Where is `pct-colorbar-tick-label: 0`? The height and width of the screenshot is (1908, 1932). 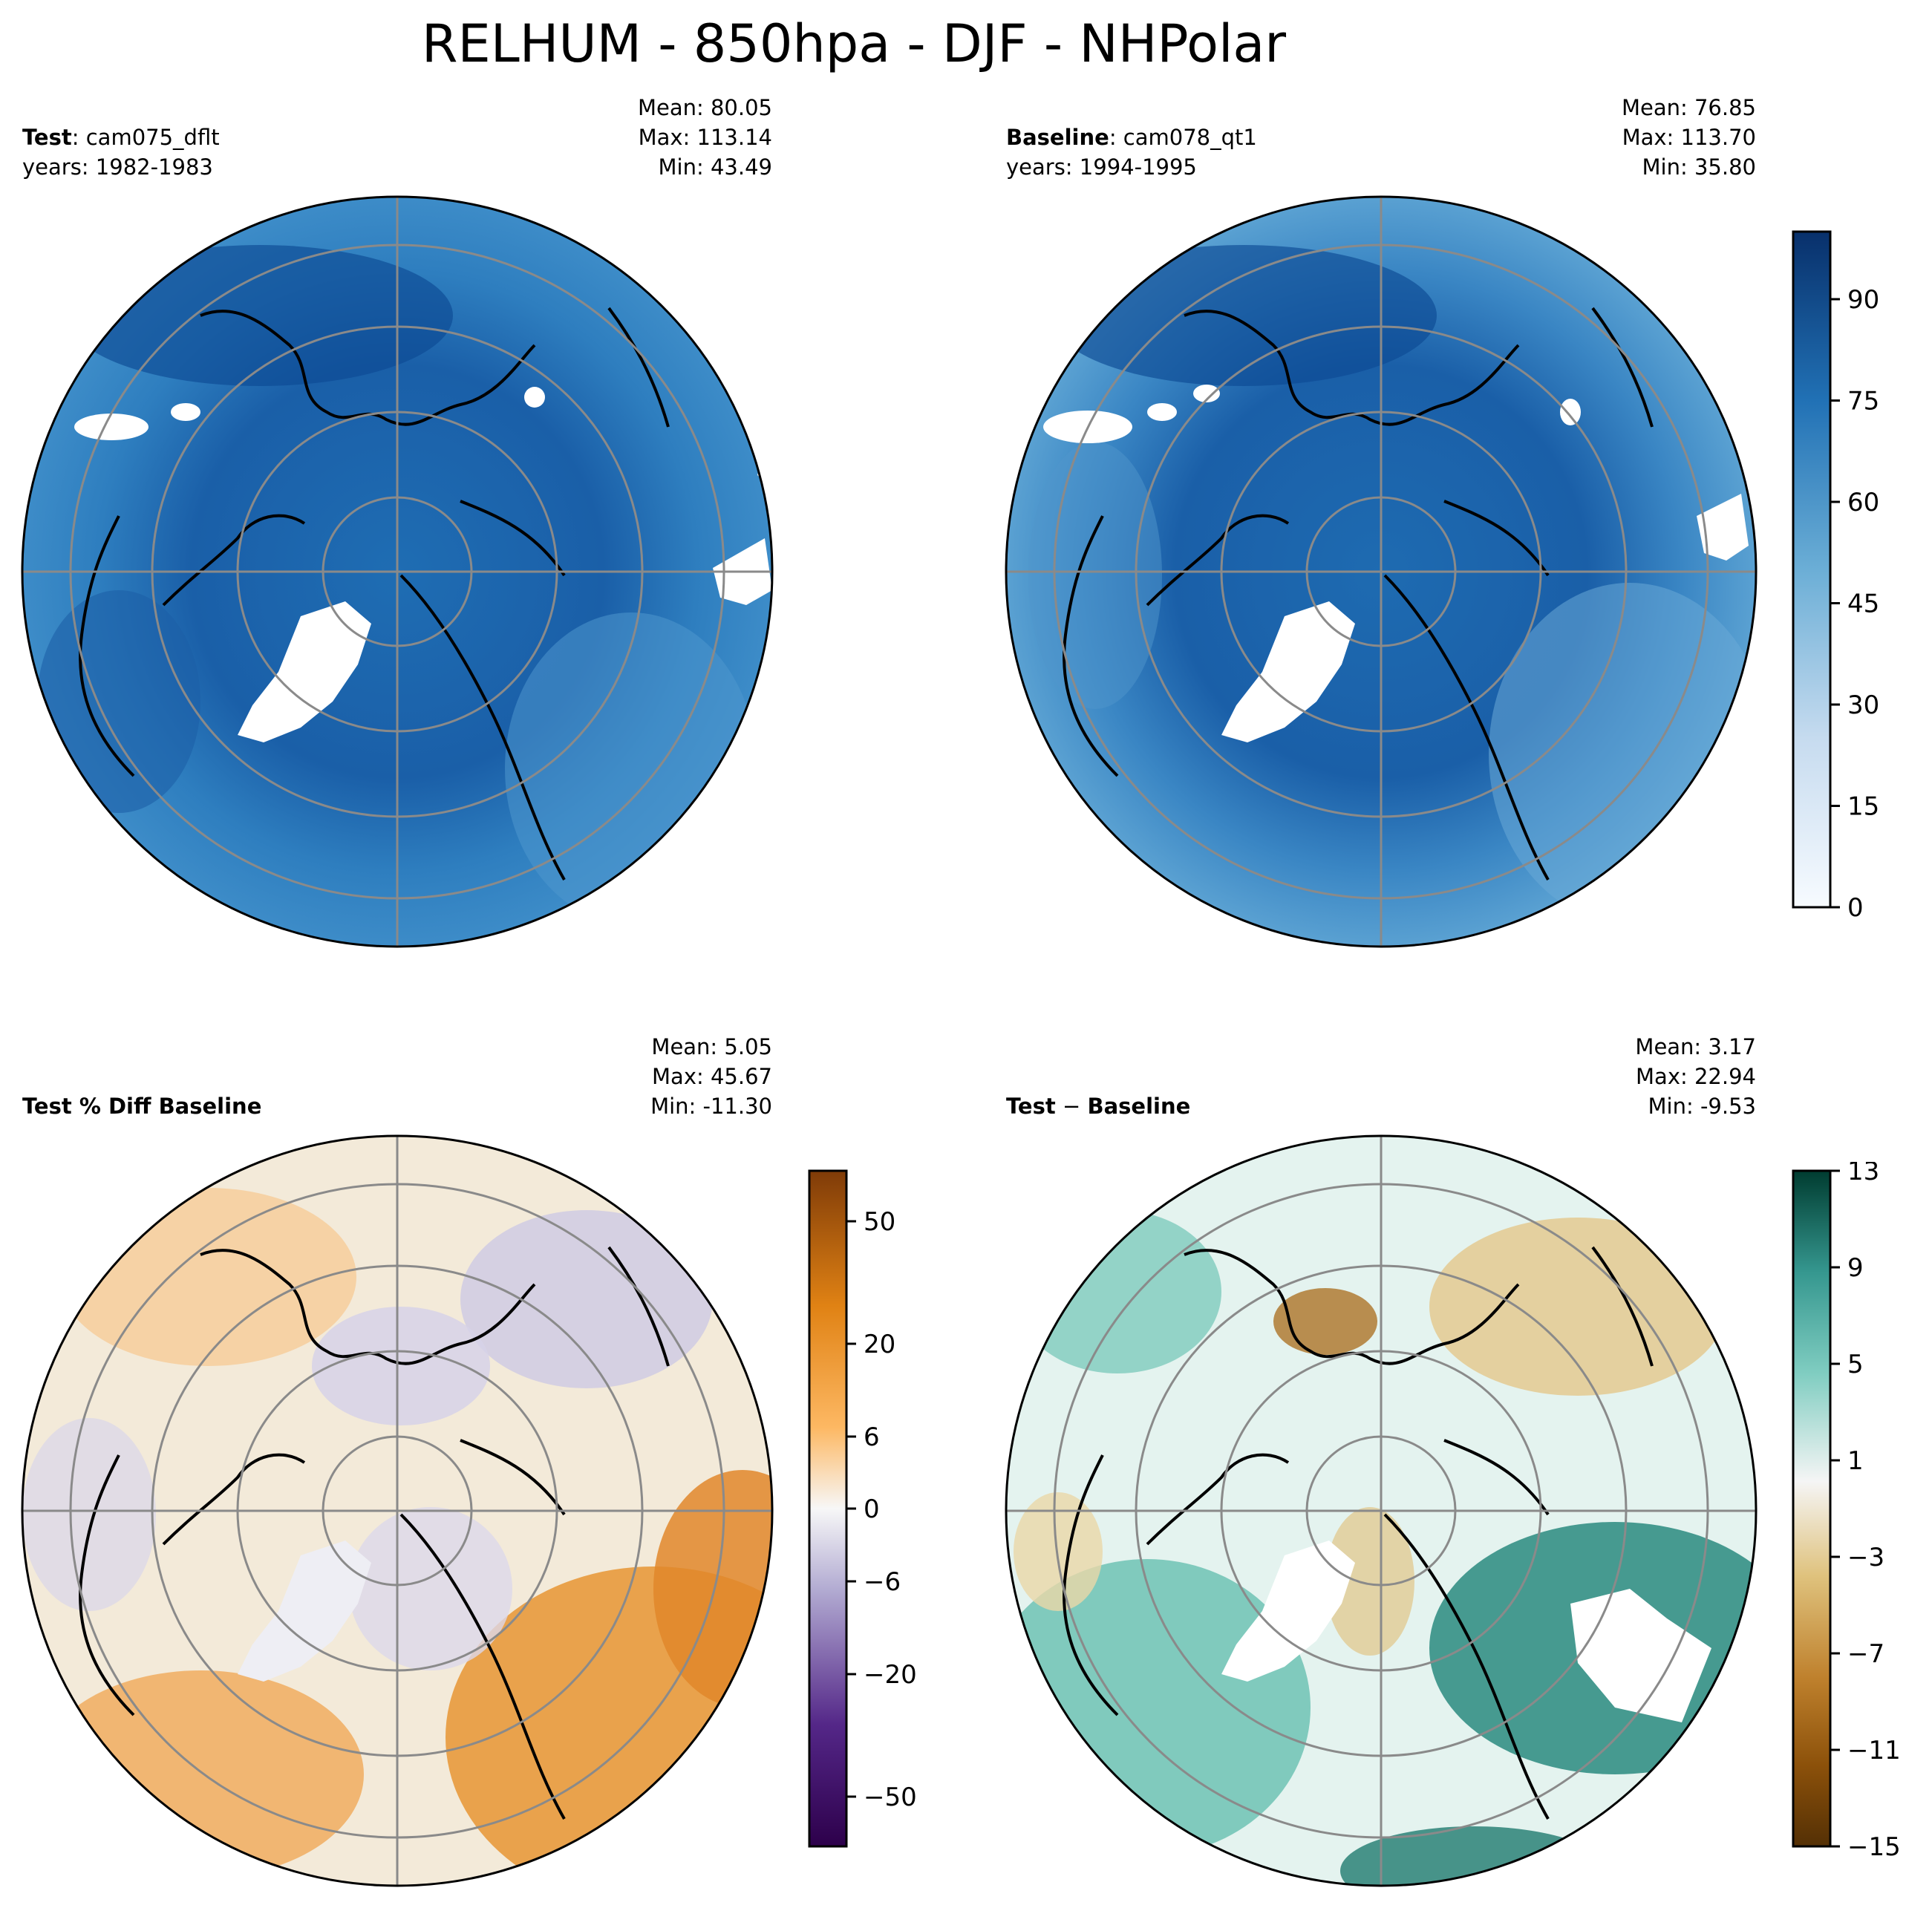
pct-colorbar-tick-label: 0 is located at coordinates (872, 1509).